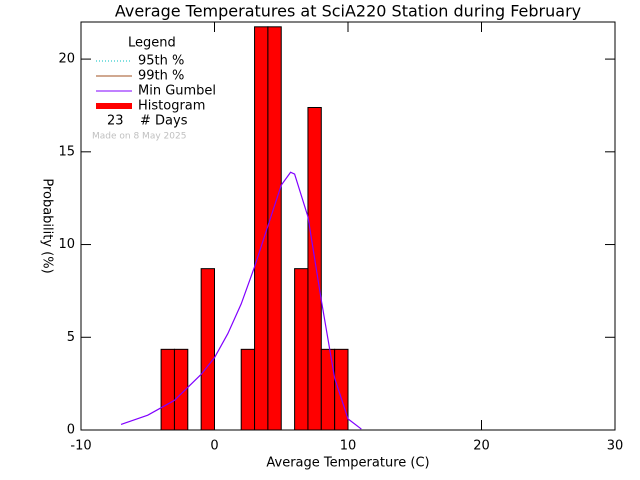  I want to click on legend-count-label: # Days, so click(164, 121).